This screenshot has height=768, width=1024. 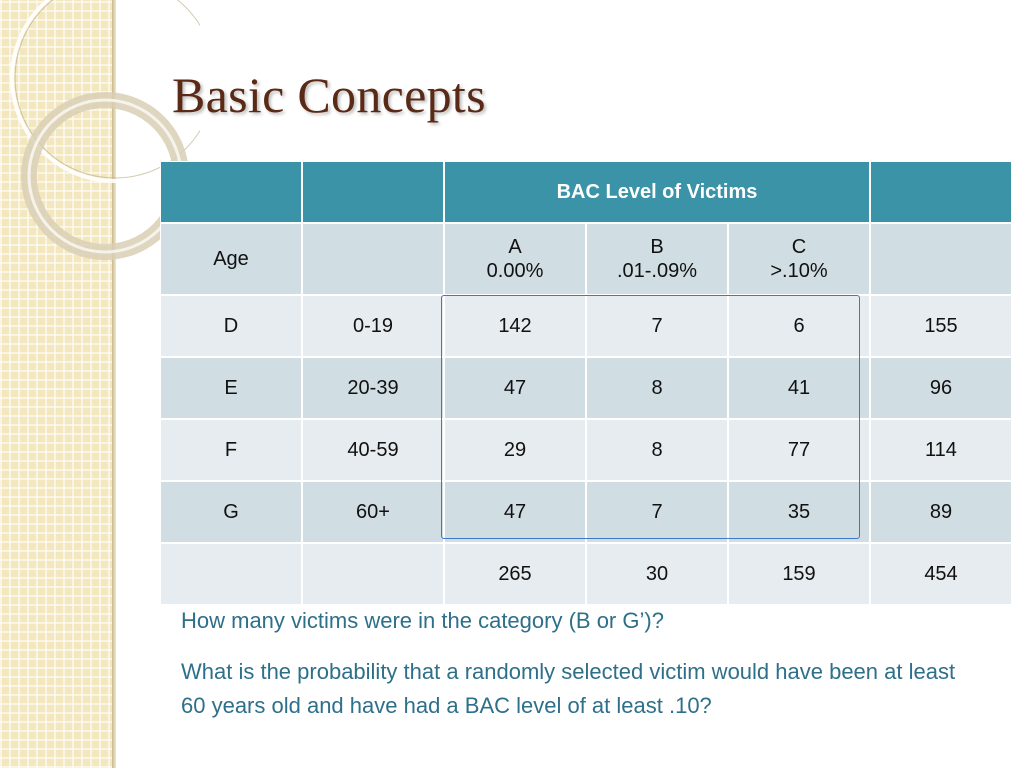 What do you see at coordinates (515, 247) in the screenshot?
I see `subheader-a-letter: A` at bounding box center [515, 247].